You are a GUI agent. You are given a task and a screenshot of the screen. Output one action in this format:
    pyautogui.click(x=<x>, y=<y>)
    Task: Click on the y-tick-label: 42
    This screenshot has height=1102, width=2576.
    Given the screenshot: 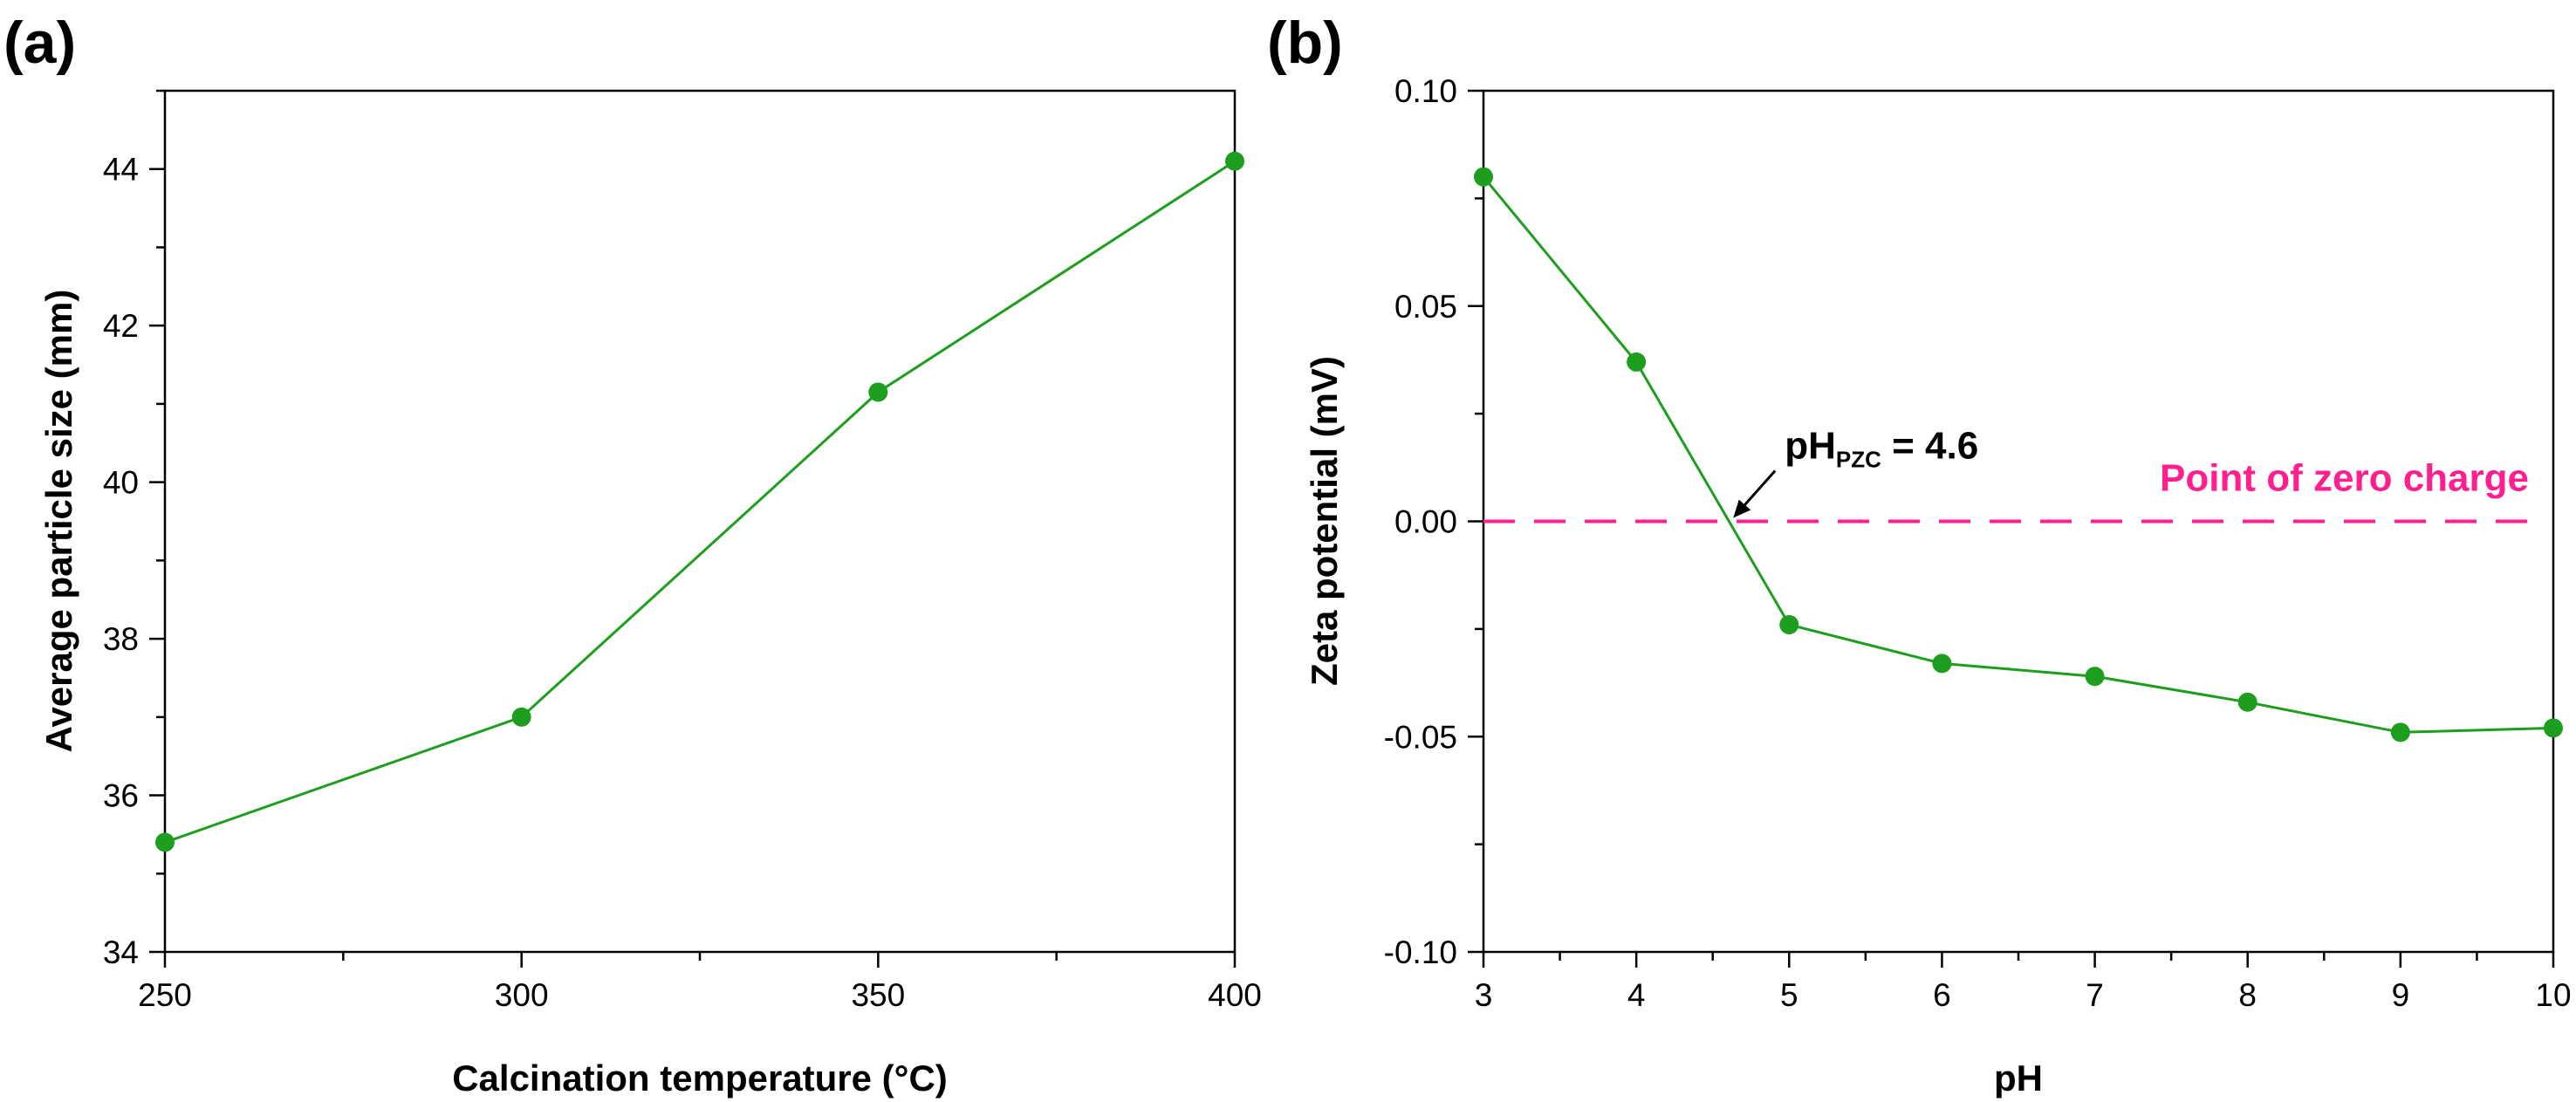 What is the action you would take?
    pyautogui.click(x=121, y=326)
    